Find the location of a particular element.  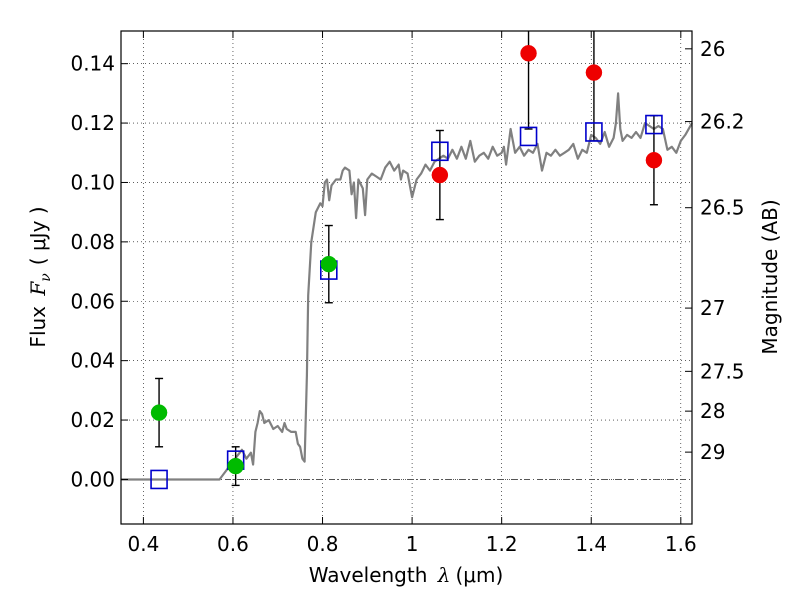

x-axis-label: Wavelength λ (μm) is located at coordinates (406, 575).